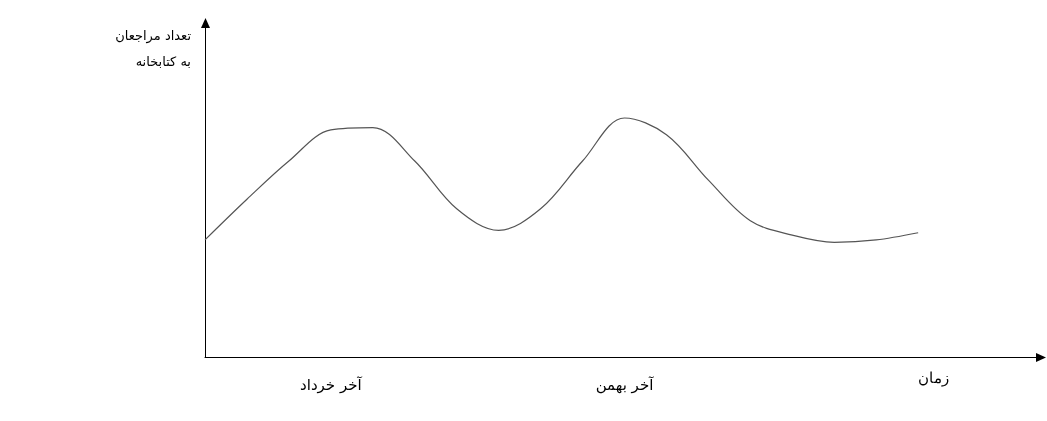 This screenshot has width=1047, height=421. I want to click on y-axis-title: تعداد مراجعان به کتابخانه, so click(153, 48).